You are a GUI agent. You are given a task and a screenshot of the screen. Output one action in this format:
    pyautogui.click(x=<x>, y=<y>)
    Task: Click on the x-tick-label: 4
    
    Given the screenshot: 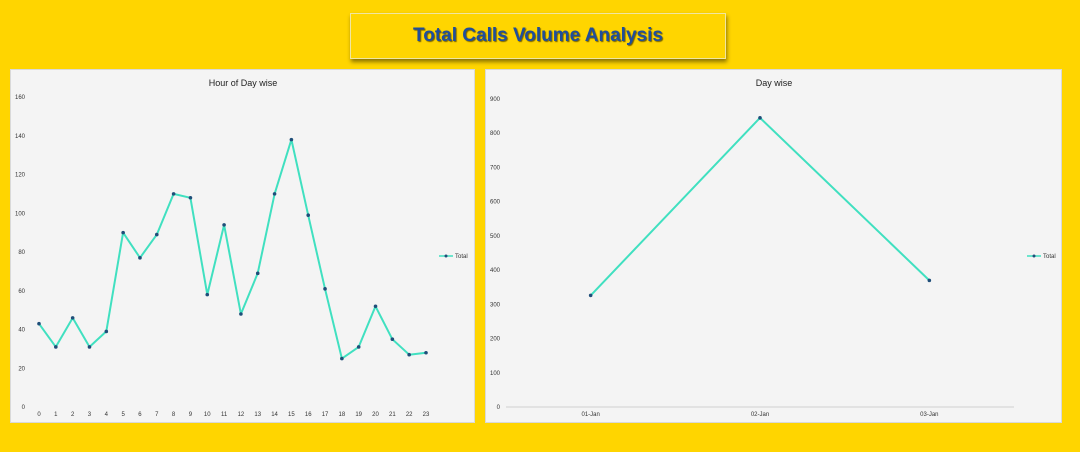 What is the action you would take?
    pyautogui.click(x=107, y=415)
    